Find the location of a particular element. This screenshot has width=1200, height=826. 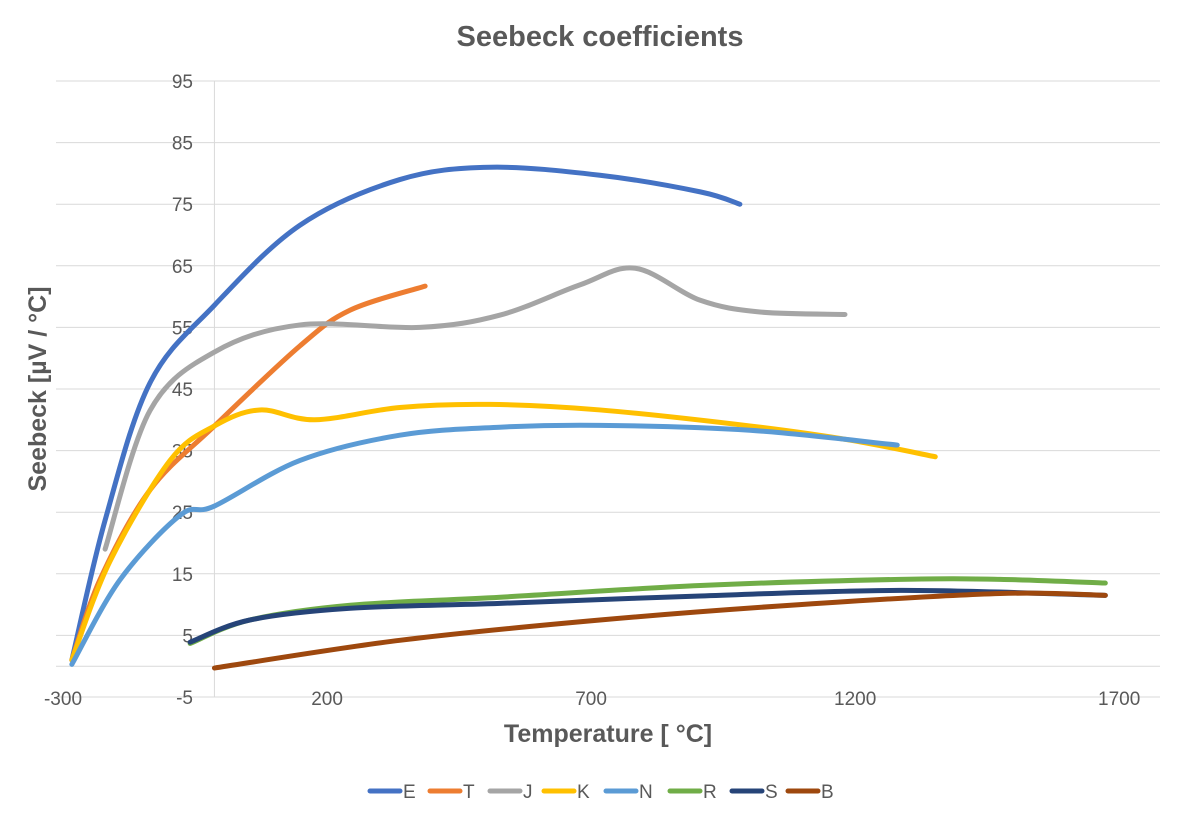

legend-label: K is located at coordinates (583, 792).